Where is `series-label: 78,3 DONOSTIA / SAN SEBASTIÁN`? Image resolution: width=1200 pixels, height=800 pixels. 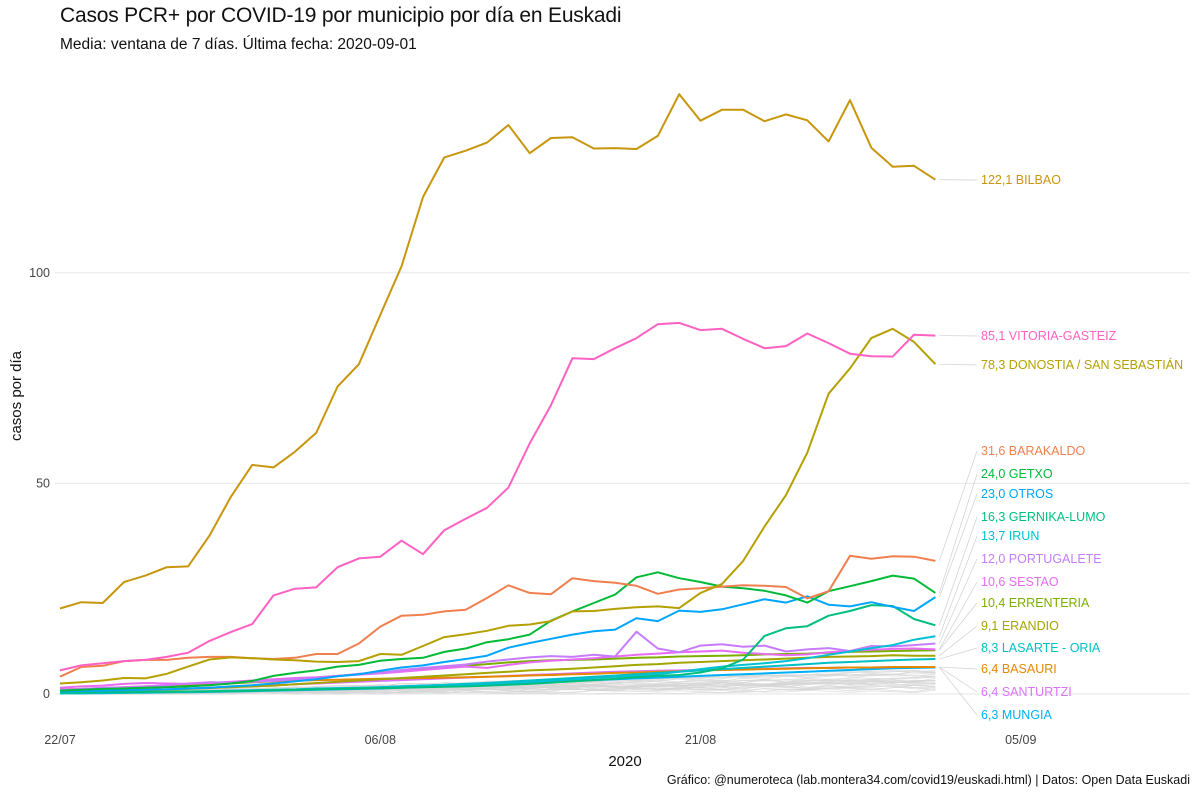 series-label: 78,3 DONOSTIA / SAN SEBASTIÁN is located at coordinates (1082, 364).